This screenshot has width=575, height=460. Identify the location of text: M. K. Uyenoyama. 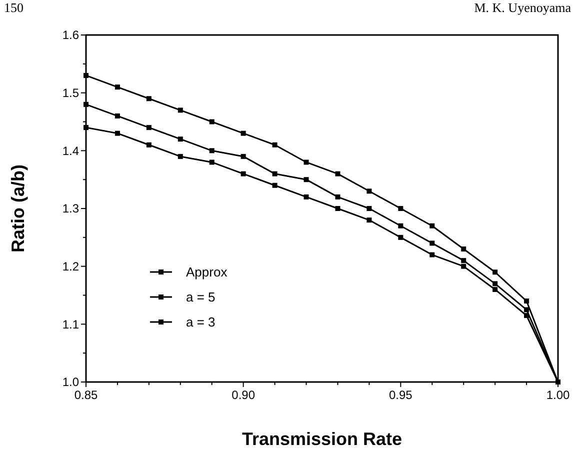
(523, 7).